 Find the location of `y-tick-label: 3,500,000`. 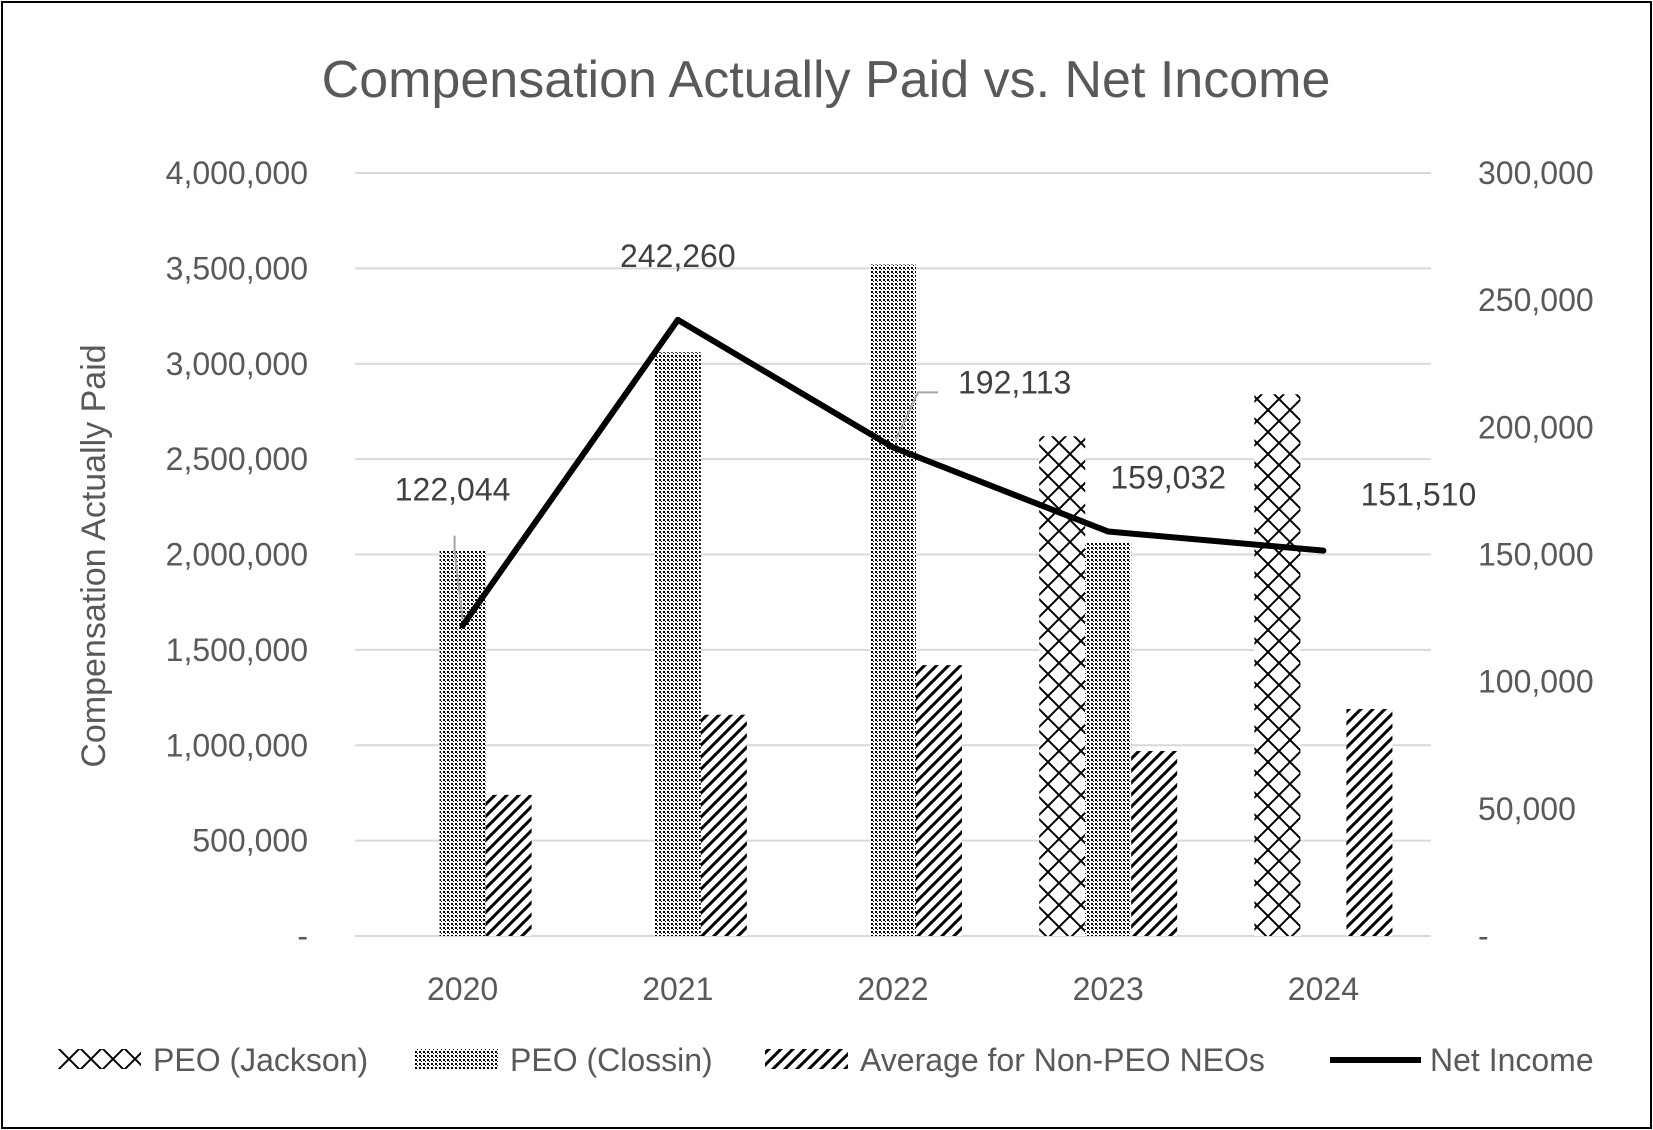

y-tick-label: 3,500,000 is located at coordinates (237, 268).